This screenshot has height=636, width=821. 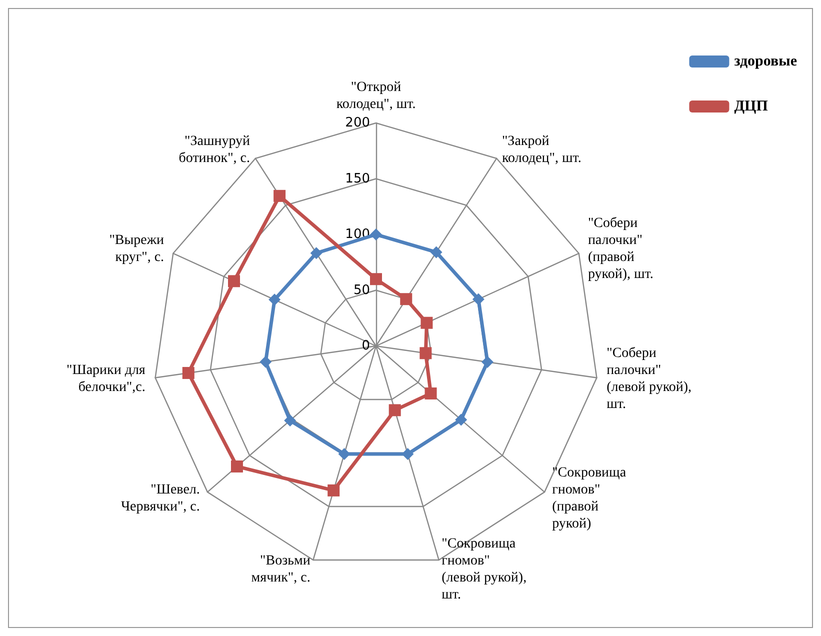 I want to click on spoke-label: "Сокровища гномов" (левой рукой), шт., so click(x=484, y=569).